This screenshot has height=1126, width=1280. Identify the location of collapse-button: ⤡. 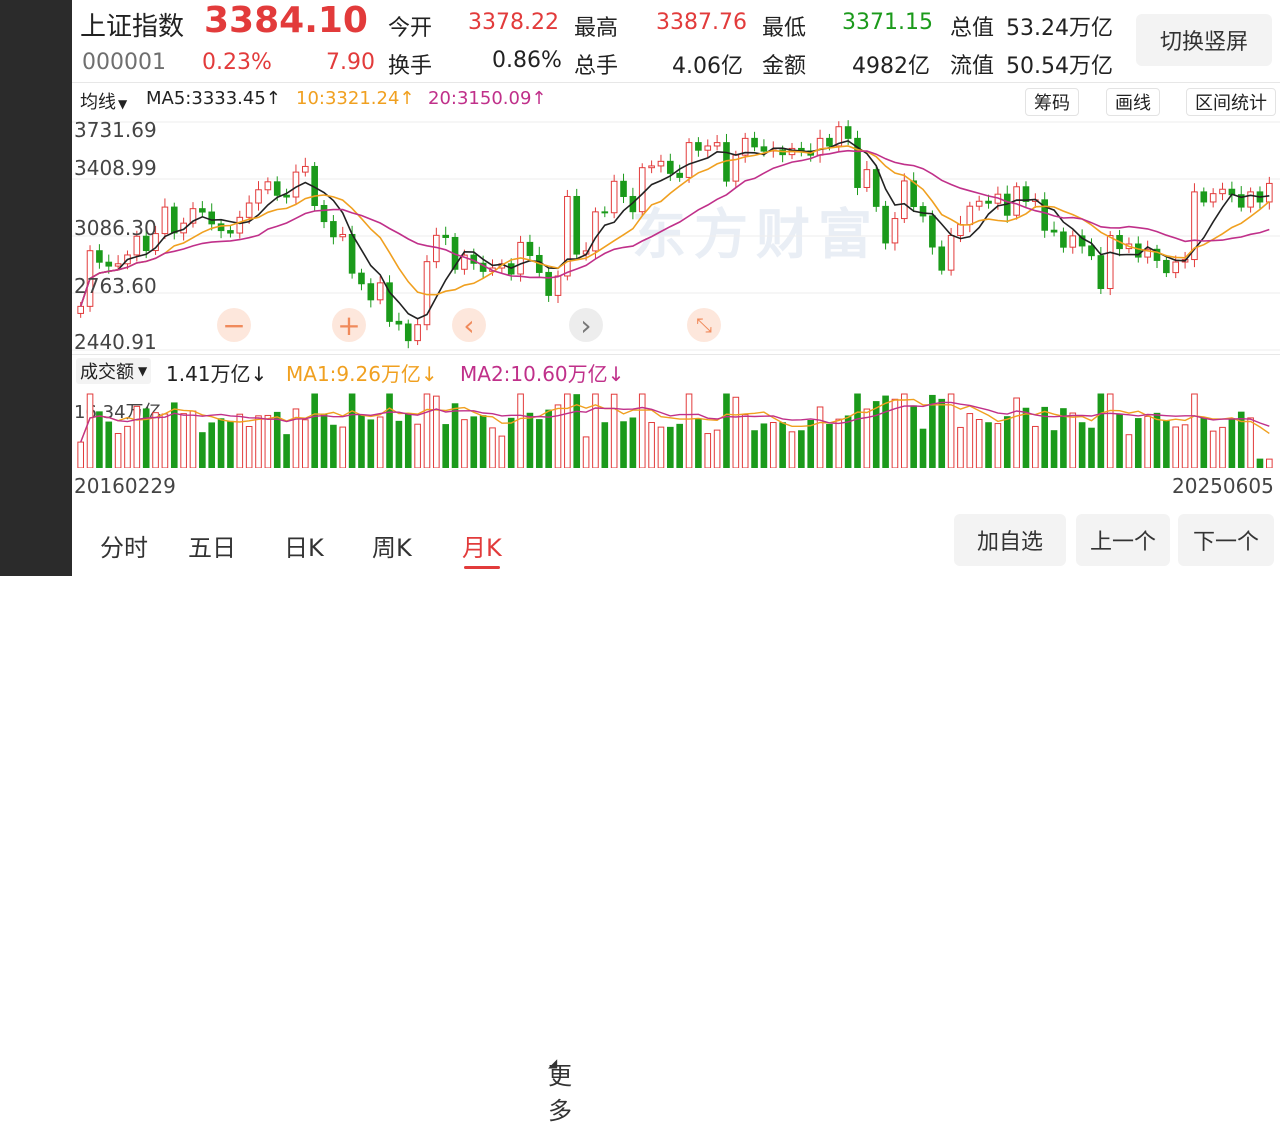
(704, 325).